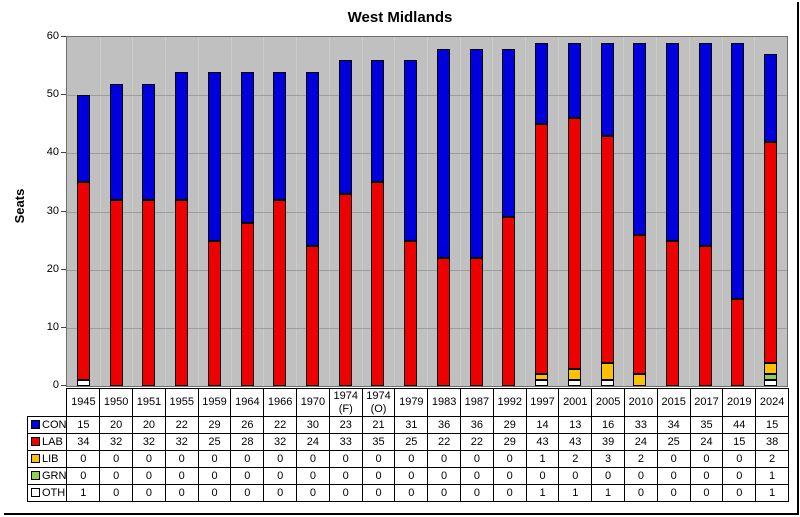 This screenshot has height=517, width=800. What do you see at coordinates (739, 425) in the screenshot?
I see `value-cell: 44` at bounding box center [739, 425].